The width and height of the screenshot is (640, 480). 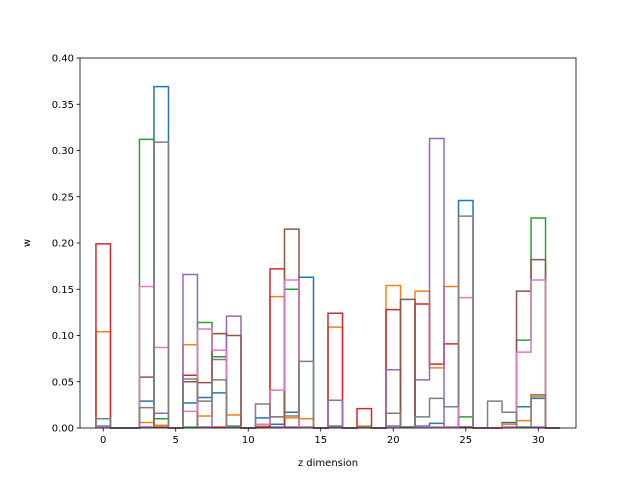 What do you see at coordinates (63, 59) in the screenshot?
I see `y-tick-label: 0.40` at bounding box center [63, 59].